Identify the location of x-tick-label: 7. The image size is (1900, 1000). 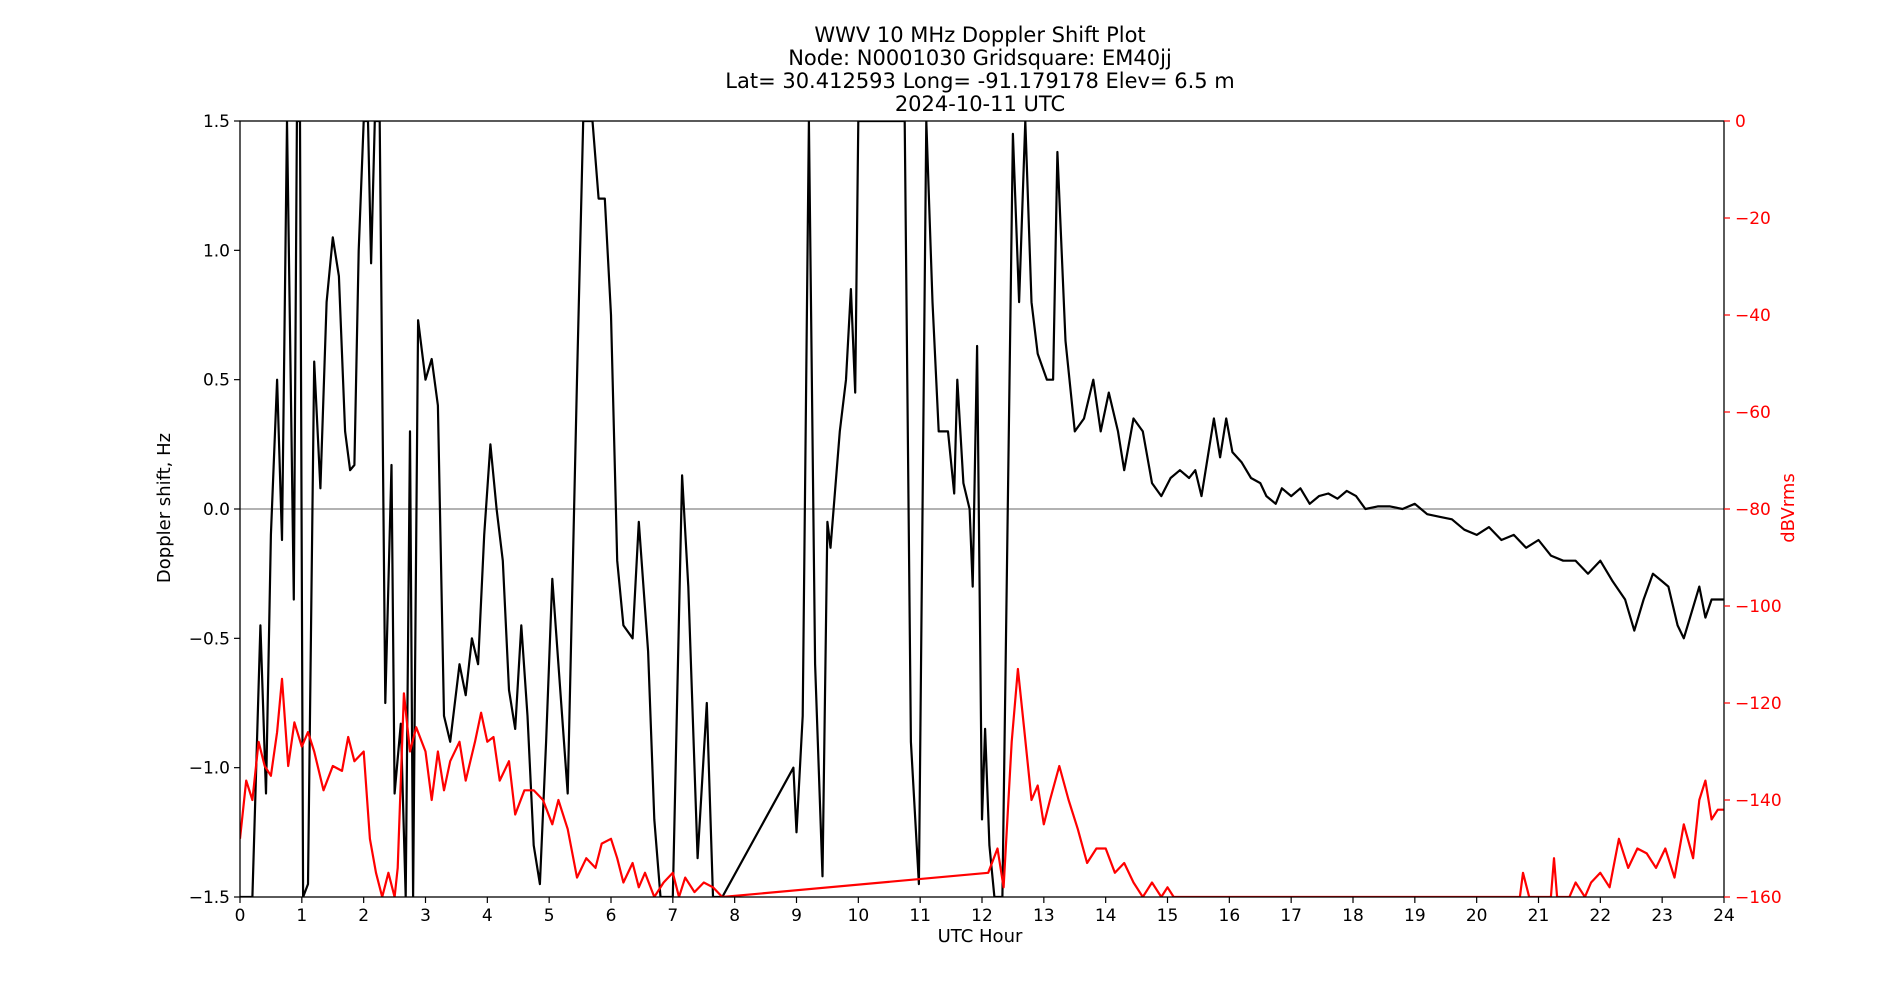
(672, 916).